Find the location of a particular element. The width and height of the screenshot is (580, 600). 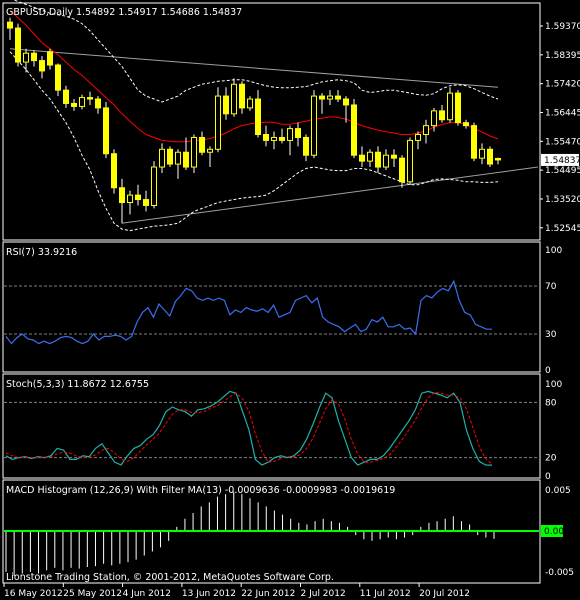

rsi-y-axis: 100 70 30 0 is located at coordinates (553, 311).